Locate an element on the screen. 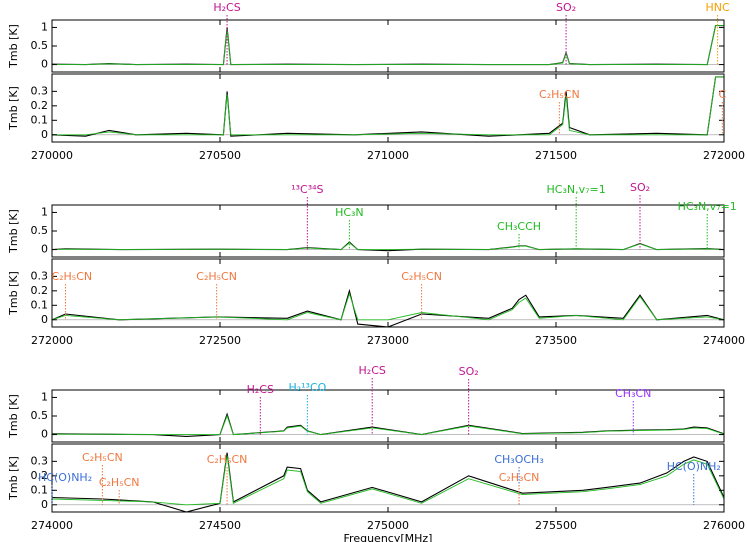  annotation-label: HNC is located at coordinates (718, 7).